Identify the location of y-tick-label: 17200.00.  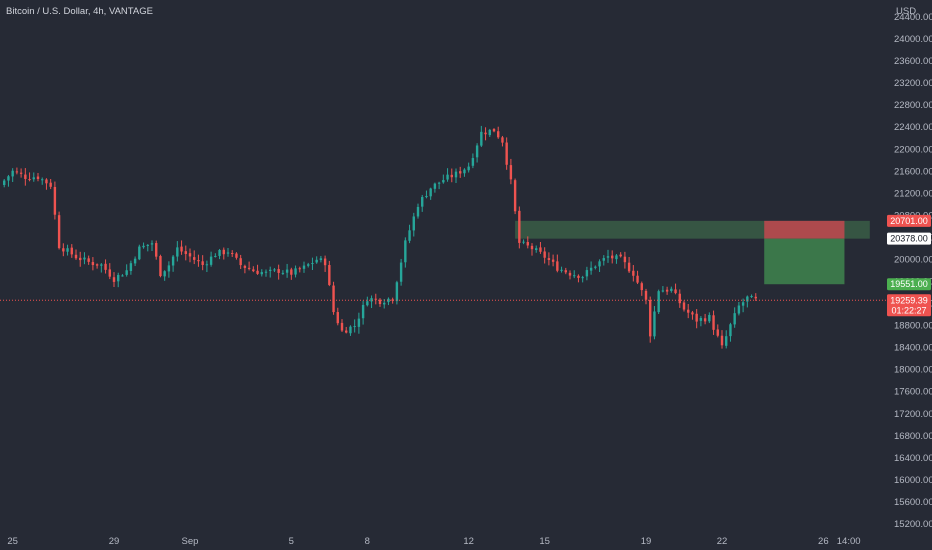
(913, 414).